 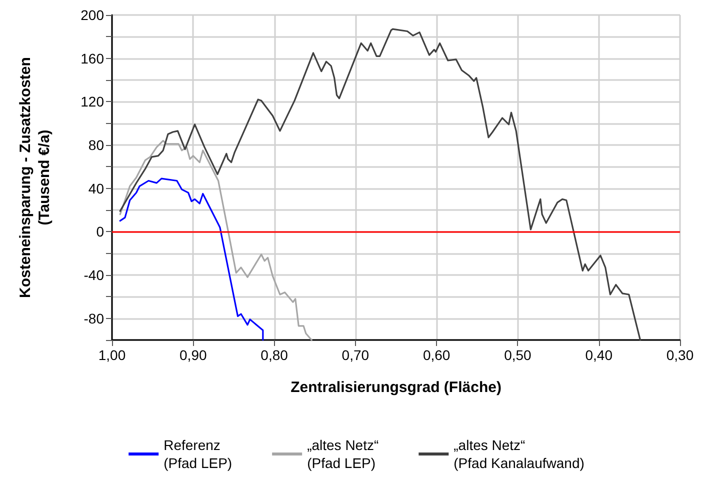 What do you see at coordinates (396, 387) in the screenshot?
I see `x-axis-title: Zentralisierungsgrad (Fläche)` at bounding box center [396, 387].